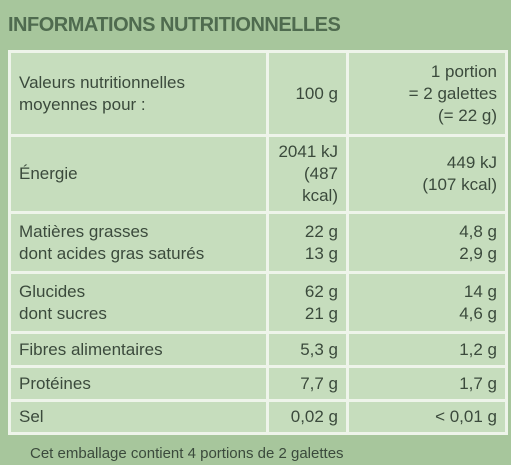 The image size is (511, 465). What do you see at coordinates (478, 253) in the screenshot?
I see `cell-line: 2,9 g` at bounding box center [478, 253].